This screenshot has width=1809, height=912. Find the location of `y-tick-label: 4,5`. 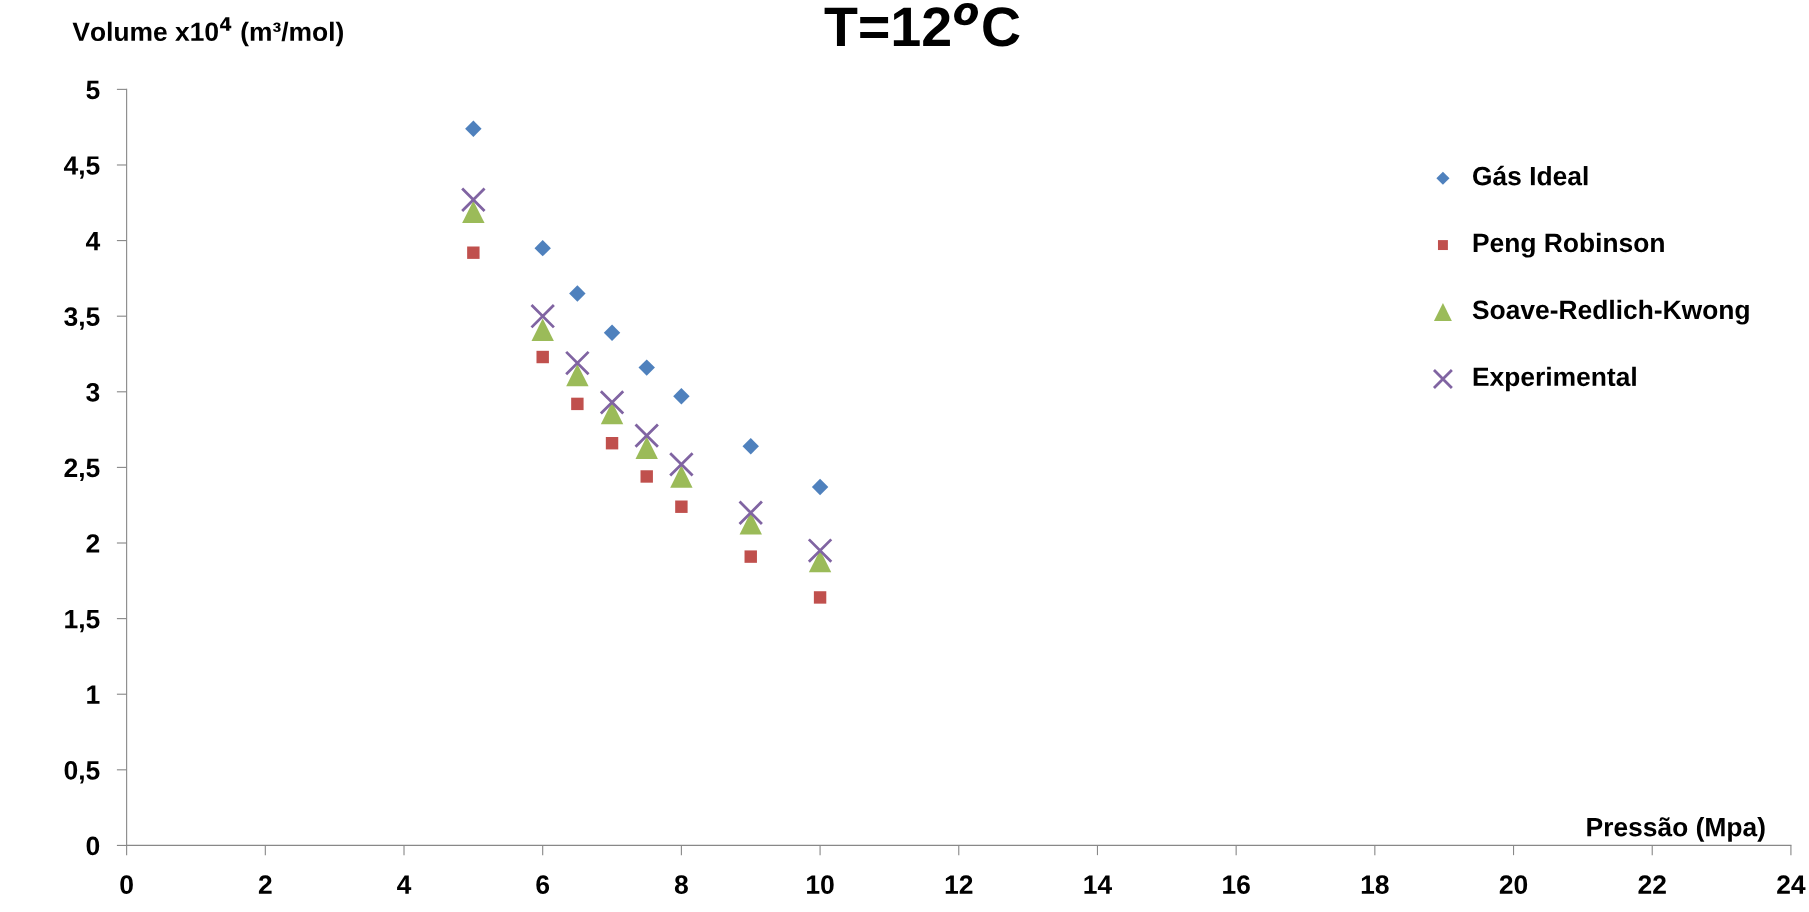

y-tick-label: 4,5 is located at coordinates (81, 167).